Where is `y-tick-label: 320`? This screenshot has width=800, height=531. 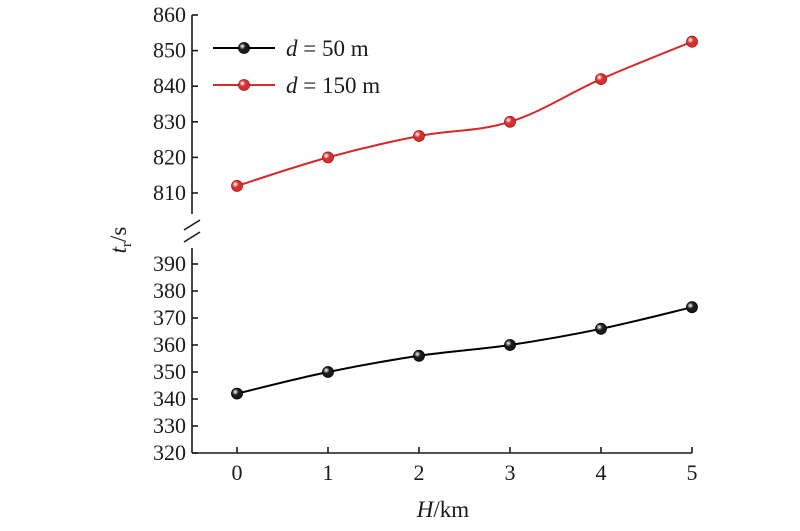 y-tick-label: 320 is located at coordinates (169, 452).